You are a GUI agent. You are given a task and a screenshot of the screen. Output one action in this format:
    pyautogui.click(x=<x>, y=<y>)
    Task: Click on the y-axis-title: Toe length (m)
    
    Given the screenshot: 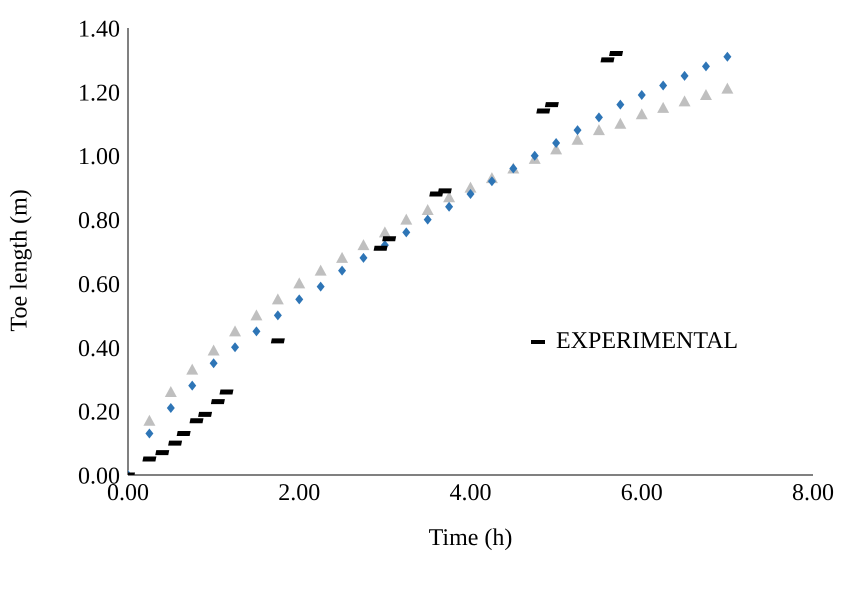 What is the action you would take?
    pyautogui.click(x=19, y=260)
    